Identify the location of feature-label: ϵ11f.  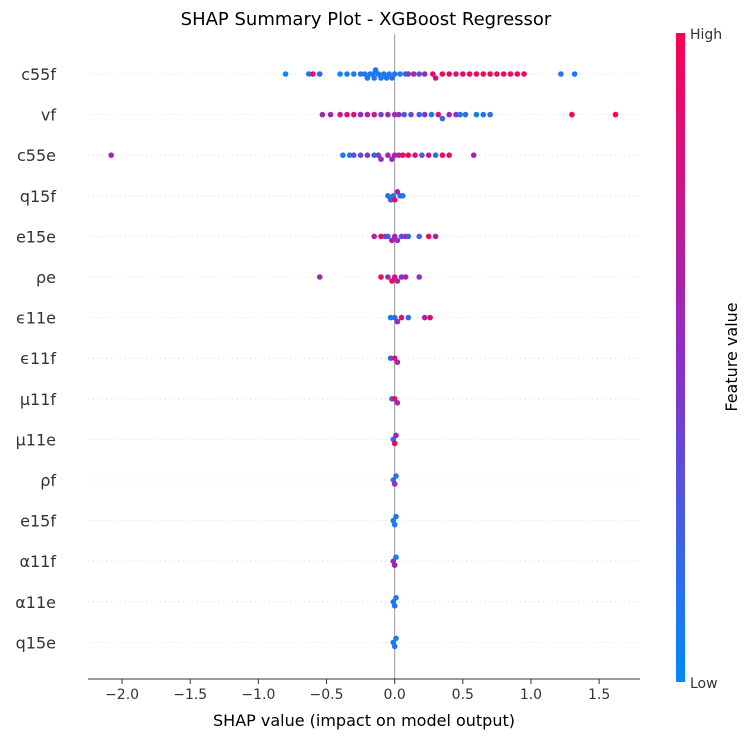
(38, 358).